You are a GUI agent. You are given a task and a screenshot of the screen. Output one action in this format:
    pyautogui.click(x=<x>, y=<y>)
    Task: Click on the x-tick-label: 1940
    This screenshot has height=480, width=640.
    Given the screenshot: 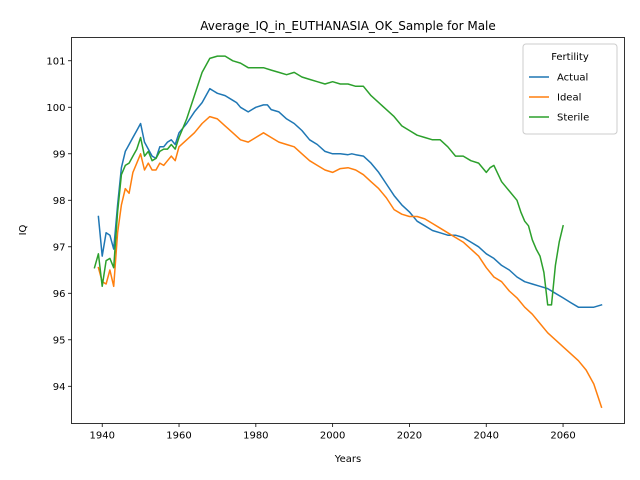 What is the action you would take?
    pyautogui.click(x=101, y=436)
    